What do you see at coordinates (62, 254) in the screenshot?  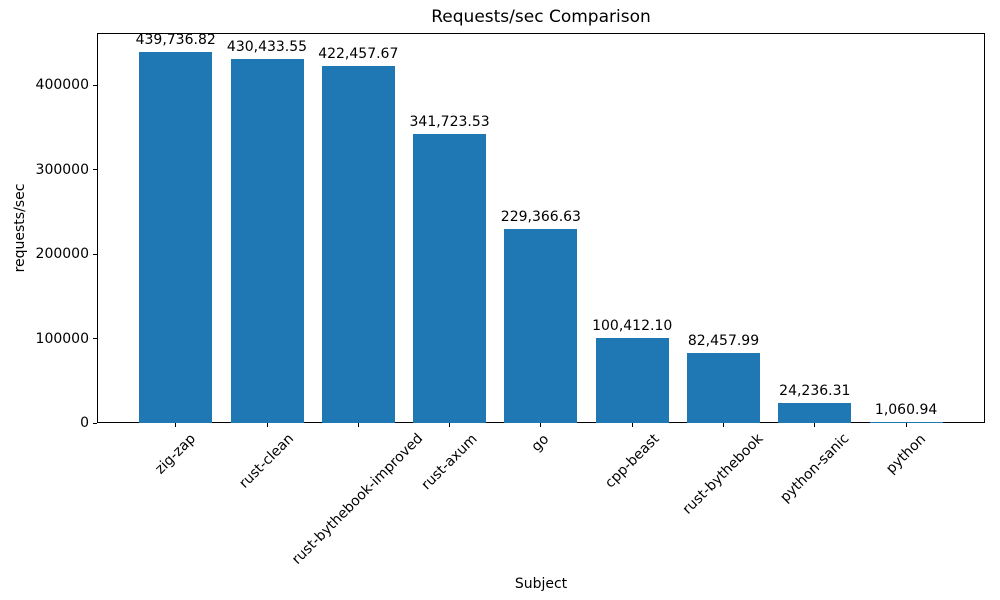 I see `y-tick-label: 200000` at bounding box center [62, 254].